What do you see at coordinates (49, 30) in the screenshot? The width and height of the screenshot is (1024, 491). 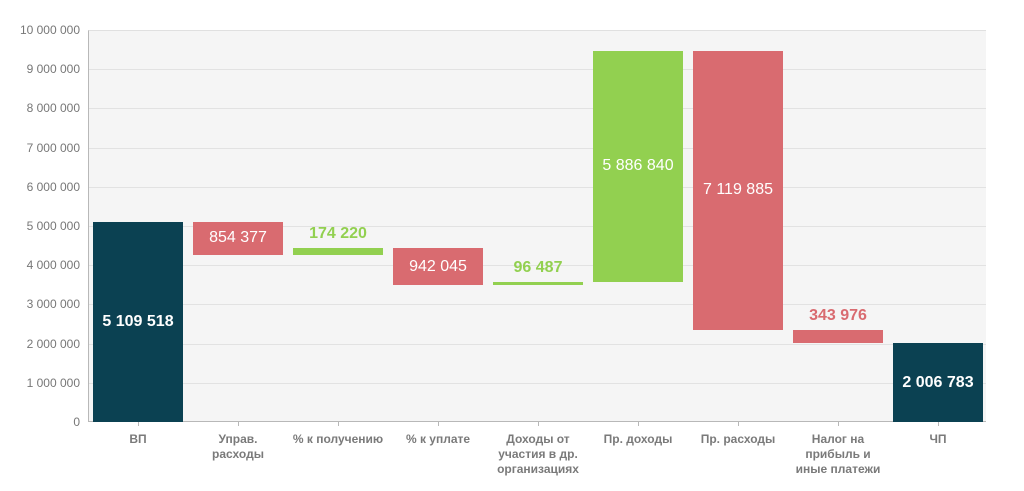 I see `y-tick-label: 10 000 000` at bounding box center [49, 30].